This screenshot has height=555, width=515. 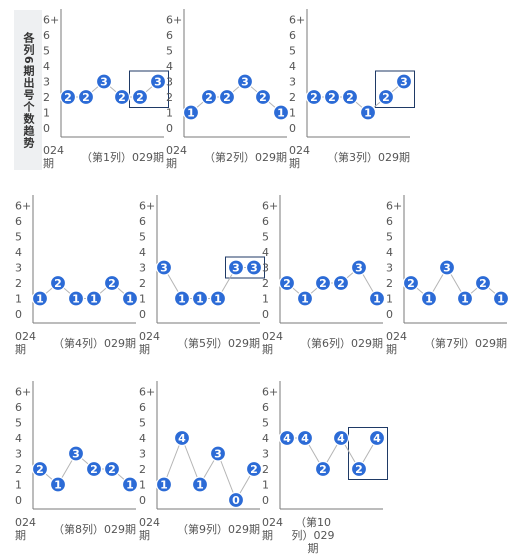 What do you see at coordinates (18, 469) in the screenshot?
I see `y-tick-label: 2` at bounding box center [18, 469].